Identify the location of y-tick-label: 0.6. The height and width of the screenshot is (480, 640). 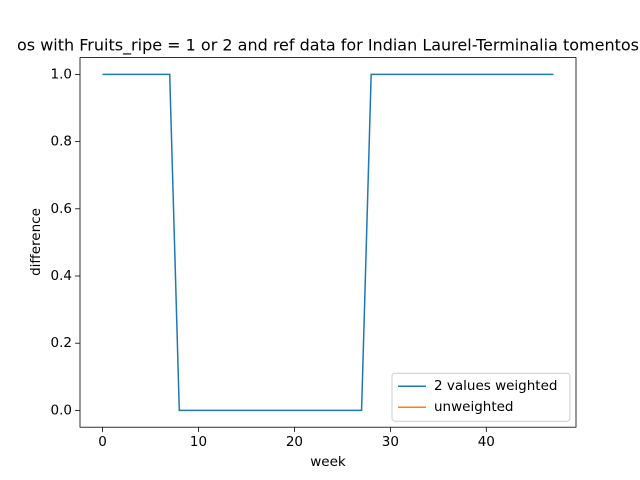
(61, 209).